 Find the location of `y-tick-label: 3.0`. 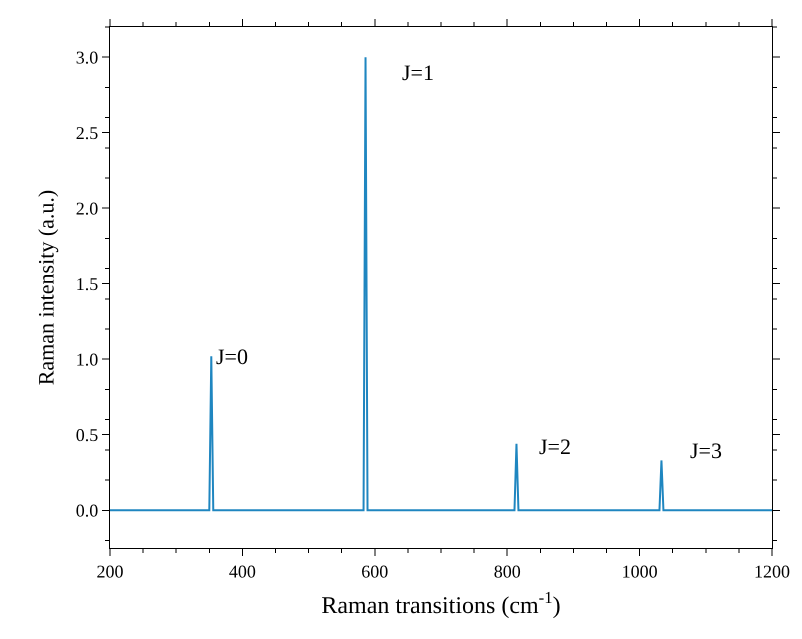

y-tick-label: 3.0 is located at coordinates (87, 58).